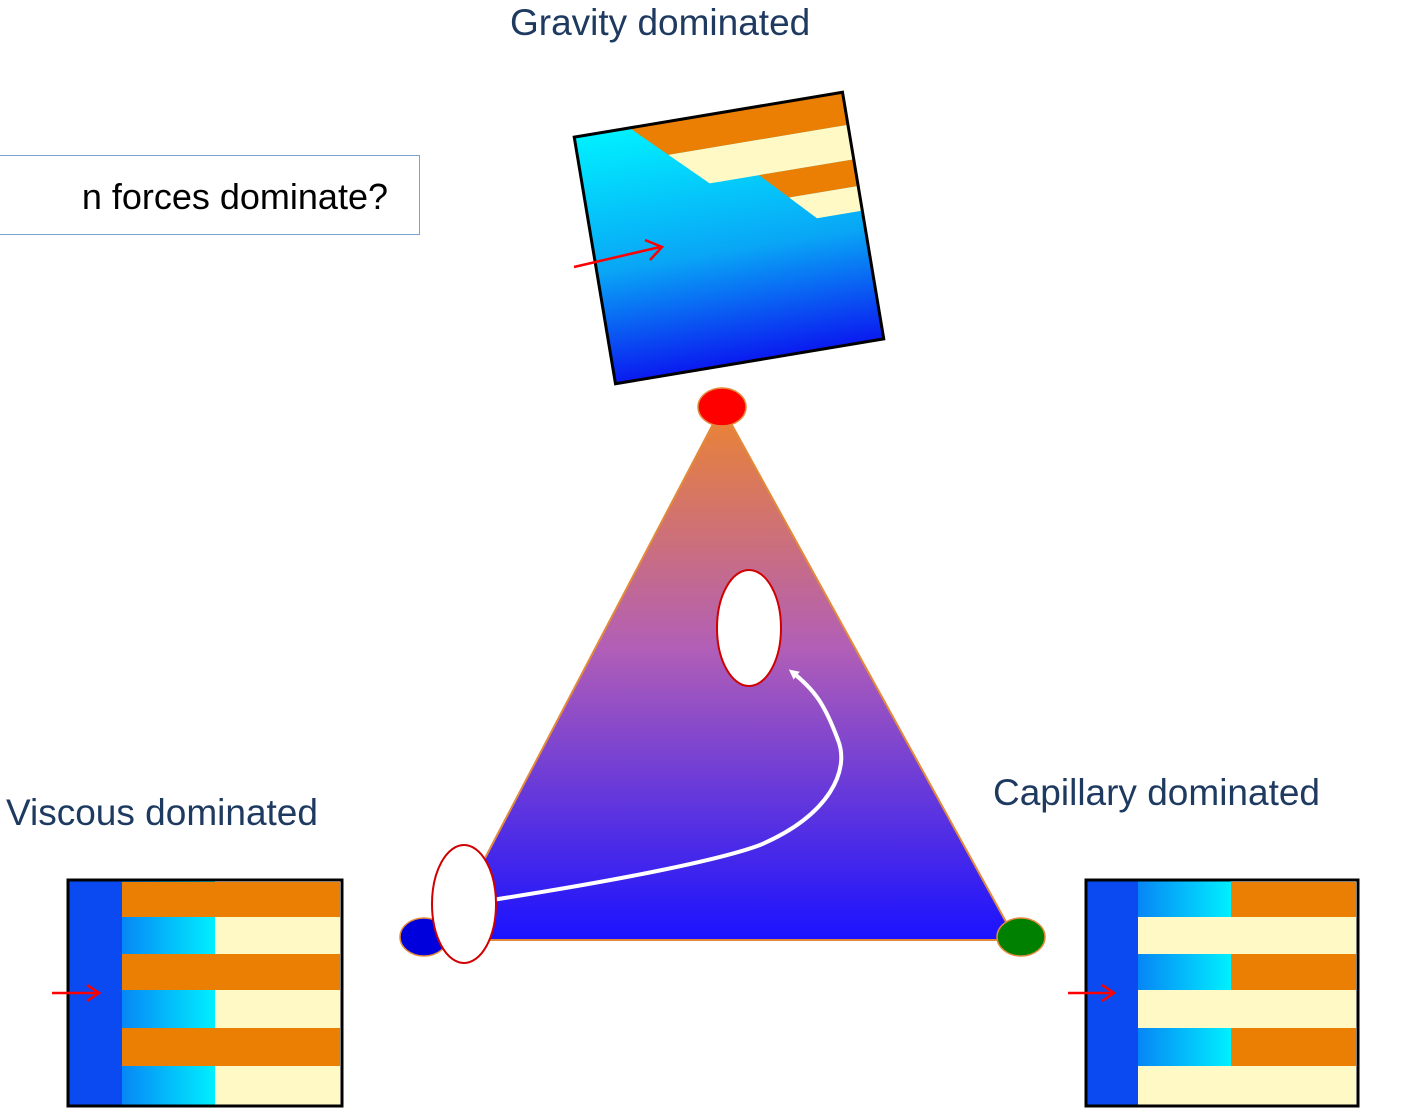  I want to click on transition-arrow, so click(667, 785).